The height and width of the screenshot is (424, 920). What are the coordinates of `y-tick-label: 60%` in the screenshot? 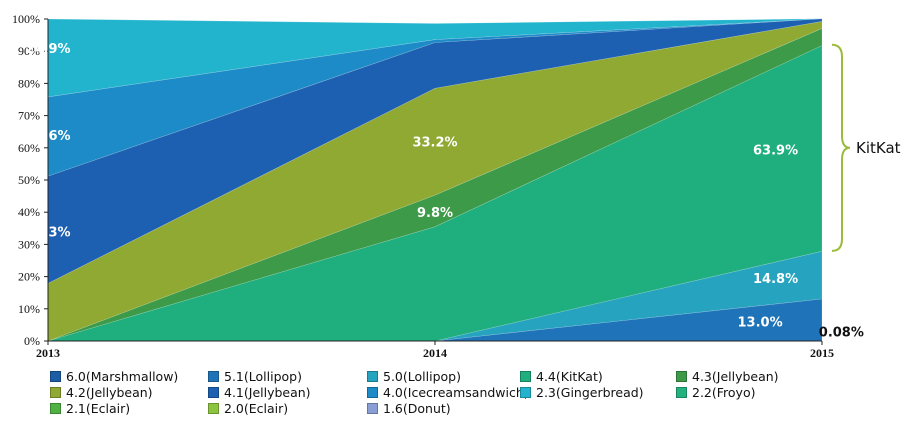 It's located at (29, 148).